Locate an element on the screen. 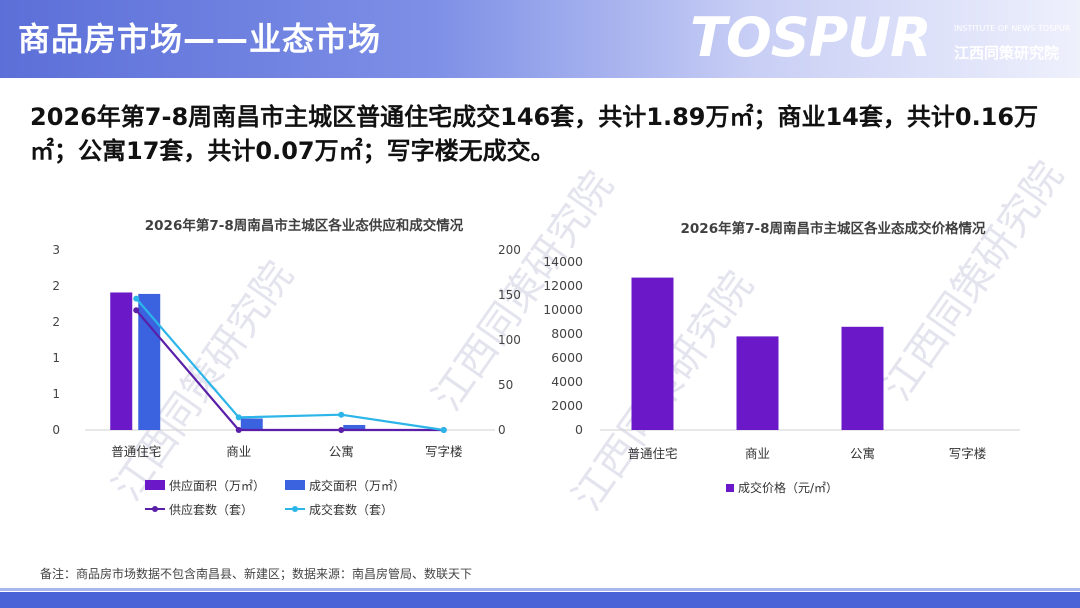  chart2-tick-label: 8000 is located at coordinates (567, 333).